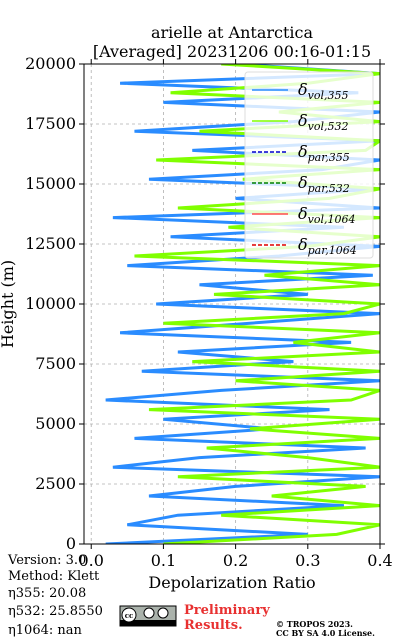 The height and width of the screenshot is (640, 400). Describe the element at coordinates (129, 615) in the screenshot. I see `svg-text: cc` at that location.